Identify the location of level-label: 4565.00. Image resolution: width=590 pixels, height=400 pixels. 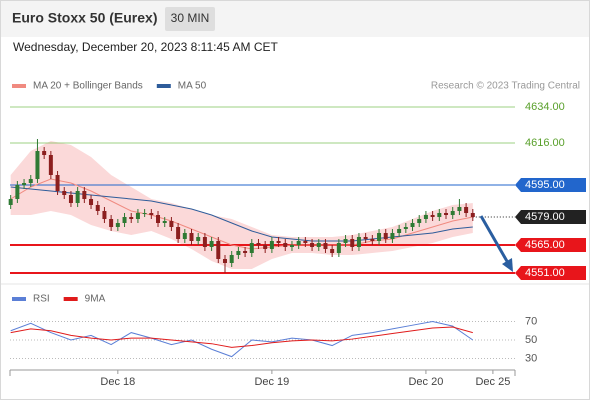
(545, 245).